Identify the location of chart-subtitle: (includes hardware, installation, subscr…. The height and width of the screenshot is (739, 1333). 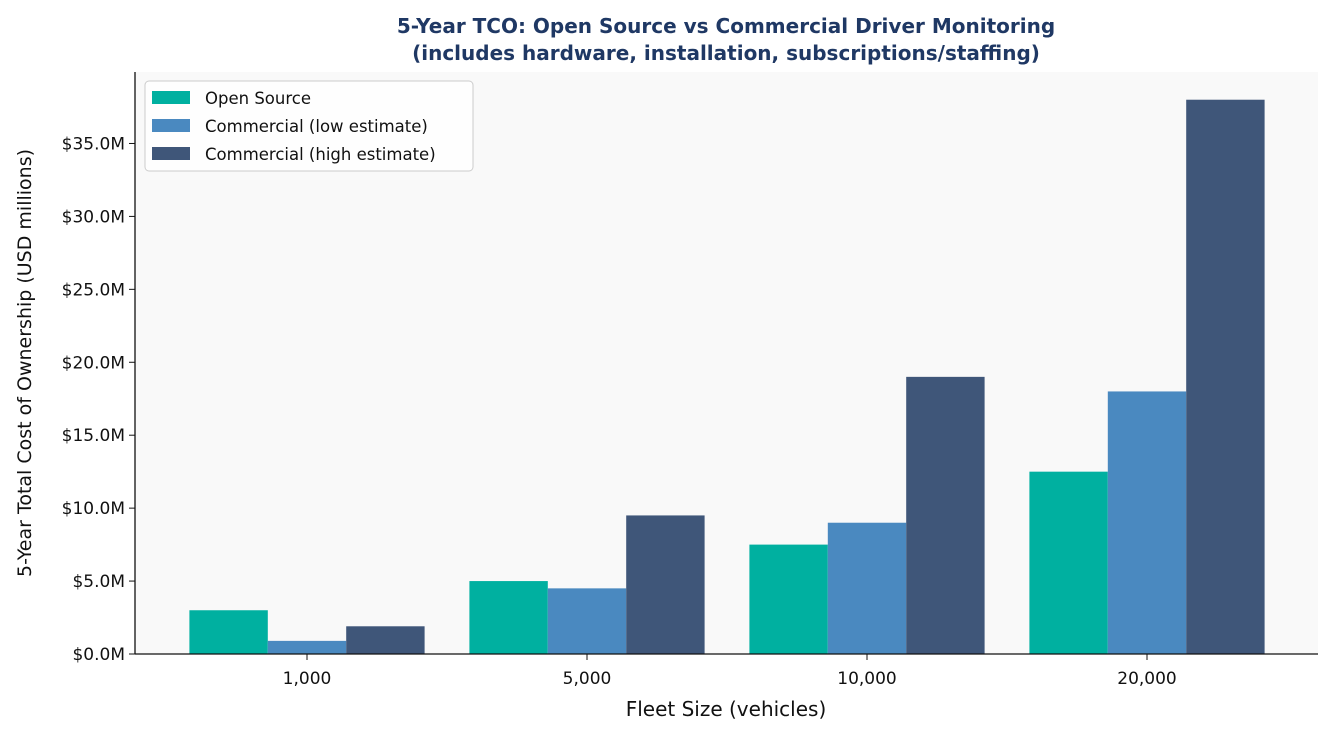
(726, 53).